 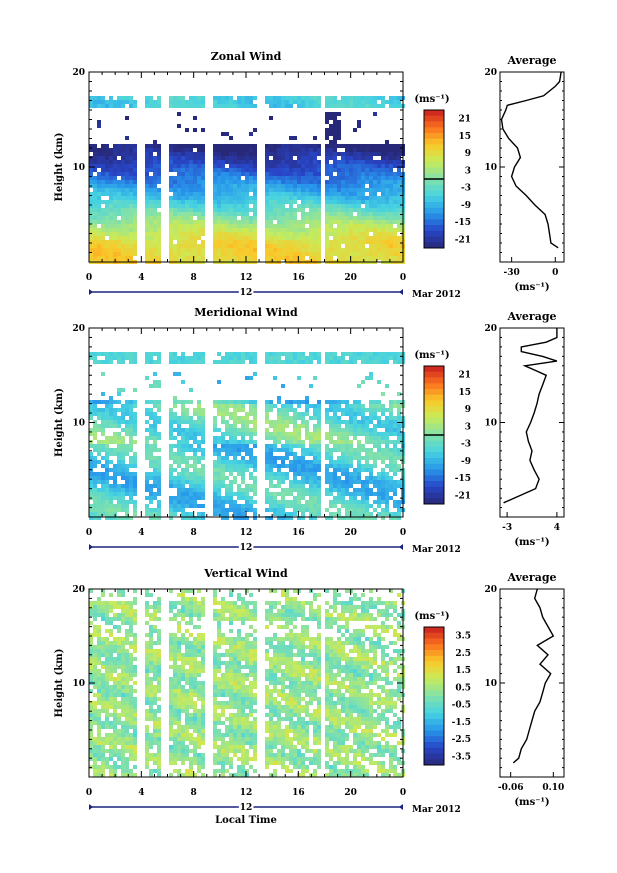 What do you see at coordinates (245, 573) in the screenshot?
I see `panel-title: Vertical Wind` at bounding box center [245, 573].